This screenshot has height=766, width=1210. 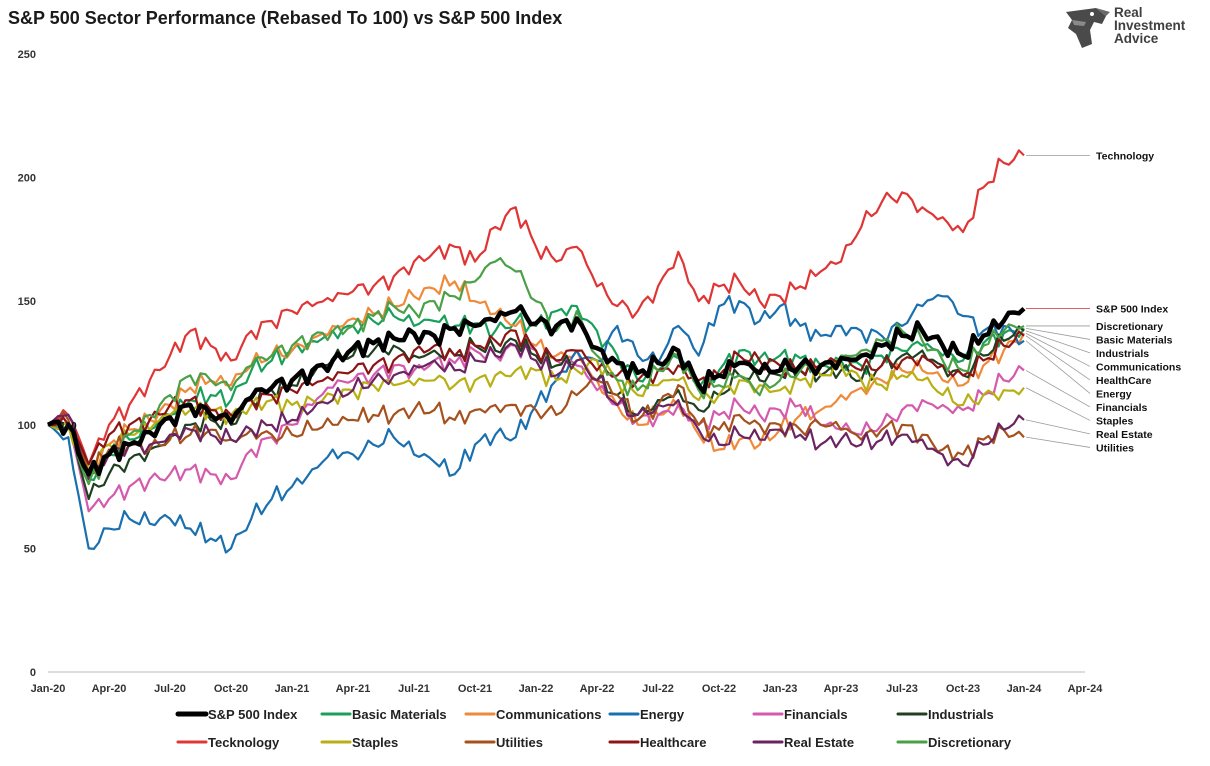 I want to click on logo-line-1: Real, so click(x=1128, y=12).